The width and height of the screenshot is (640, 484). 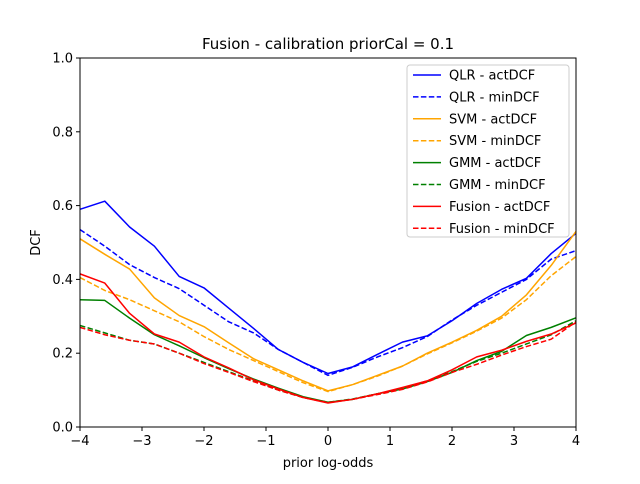 What do you see at coordinates (62, 59) in the screenshot?
I see `y-tick-label: 1.0` at bounding box center [62, 59].